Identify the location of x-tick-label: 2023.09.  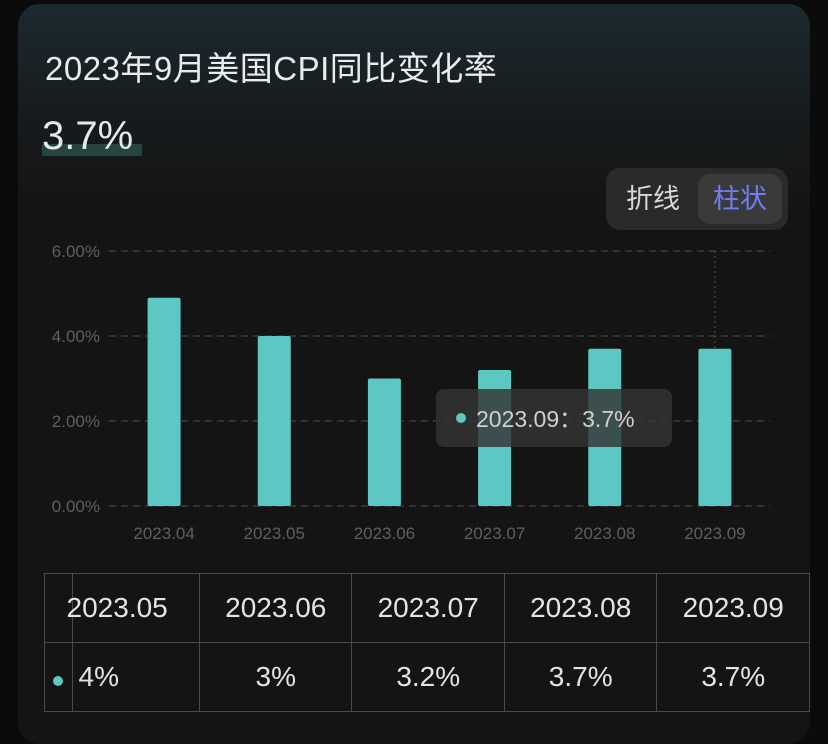
(714, 533).